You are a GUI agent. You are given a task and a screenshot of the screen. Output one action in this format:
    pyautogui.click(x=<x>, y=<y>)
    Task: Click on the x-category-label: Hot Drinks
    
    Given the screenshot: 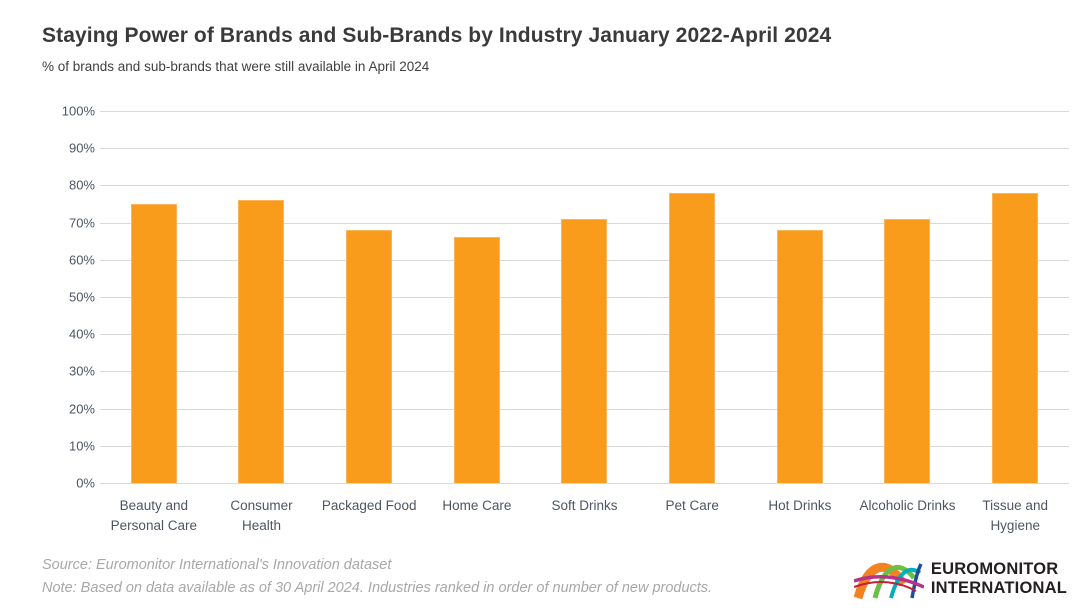 What is the action you would take?
    pyautogui.click(x=800, y=516)
    